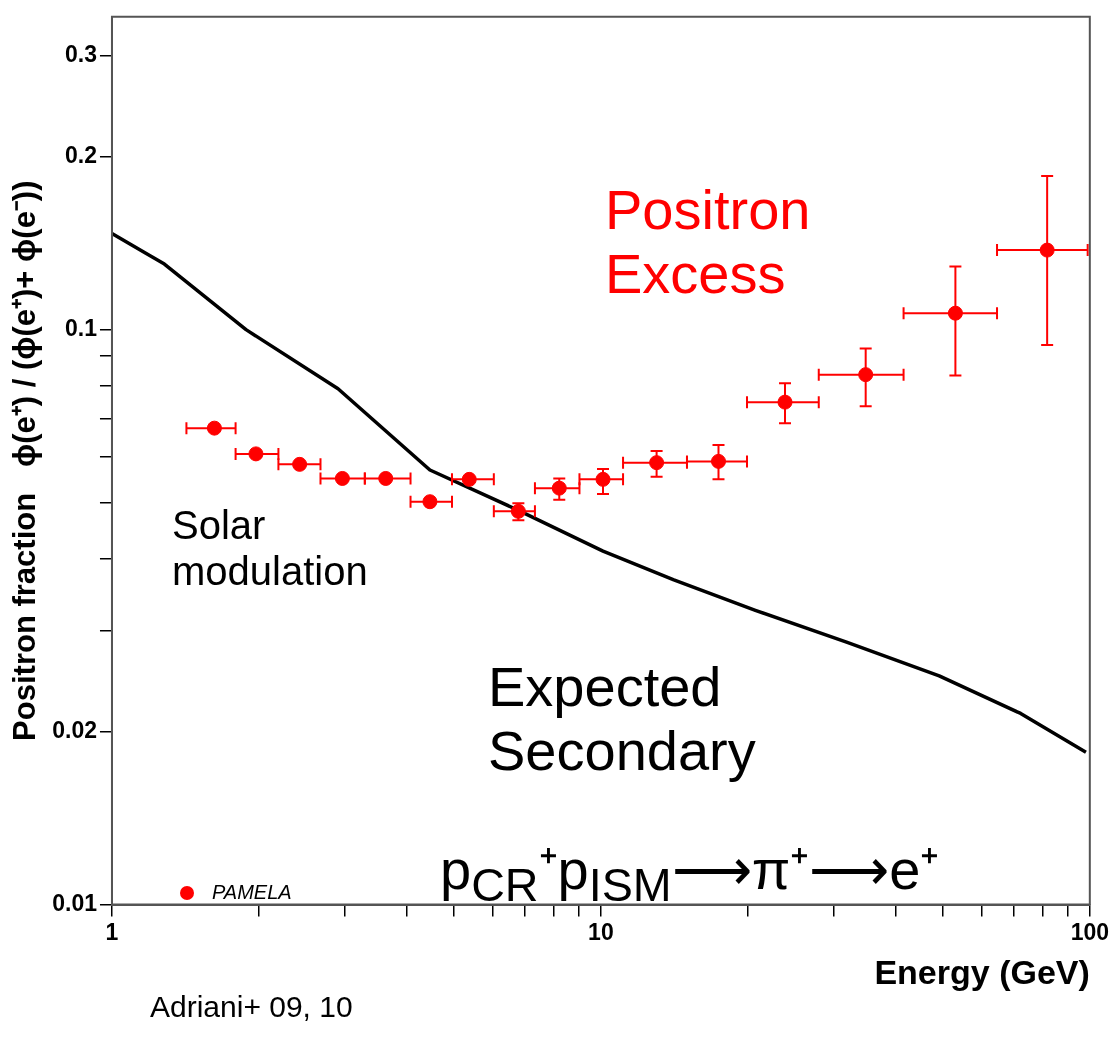 The image size is (1112, 1039). I want to click on x-axis-title: Energy (GeV), so click(982, 971).